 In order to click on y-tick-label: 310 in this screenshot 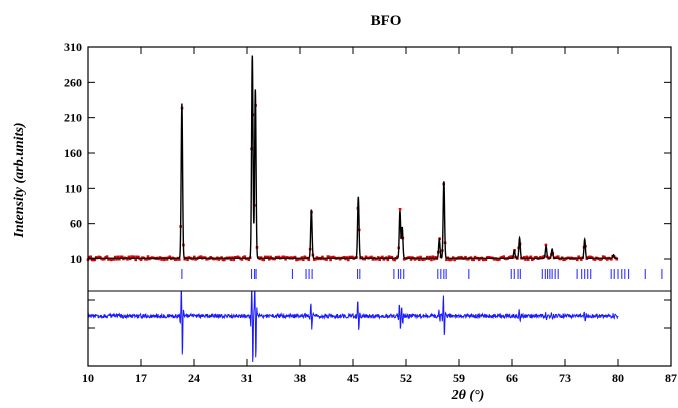, I will do `click(73, 47)`.